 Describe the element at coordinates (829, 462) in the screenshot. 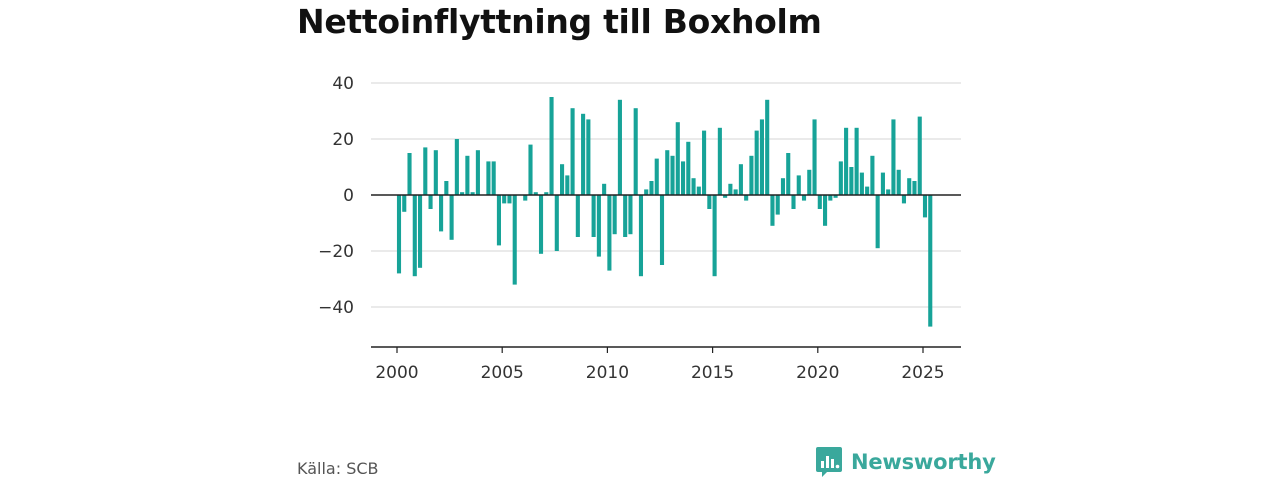

I see `newsworthy-logo-icon` at that location.